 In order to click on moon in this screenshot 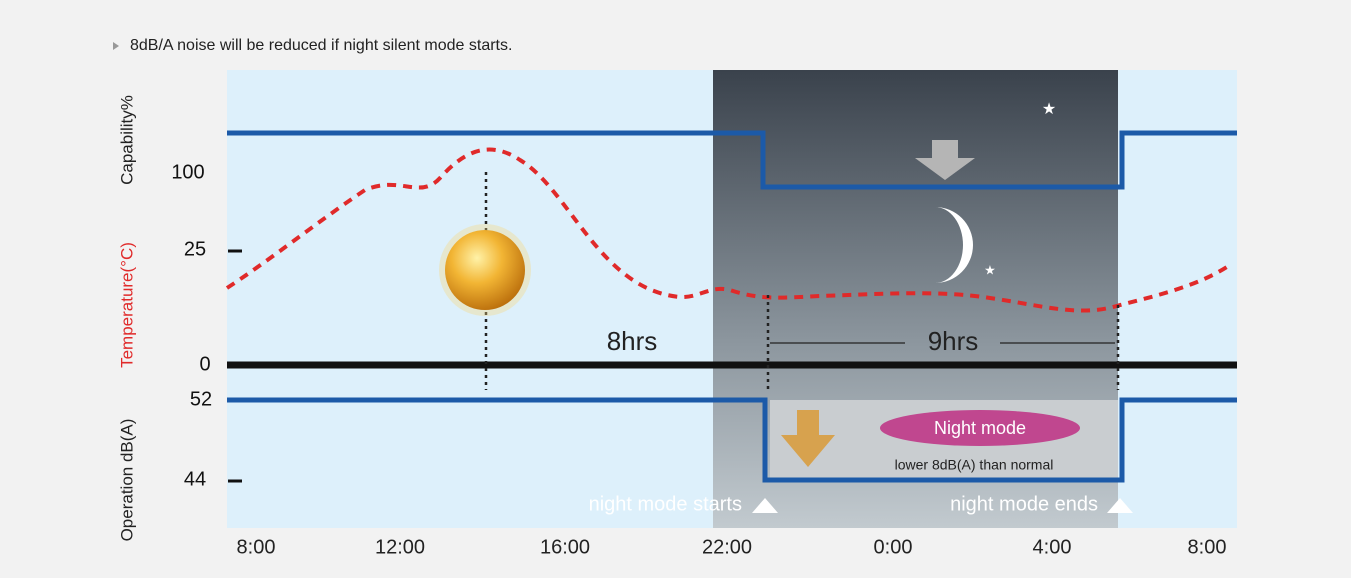, I will do `click(954, 245)`.